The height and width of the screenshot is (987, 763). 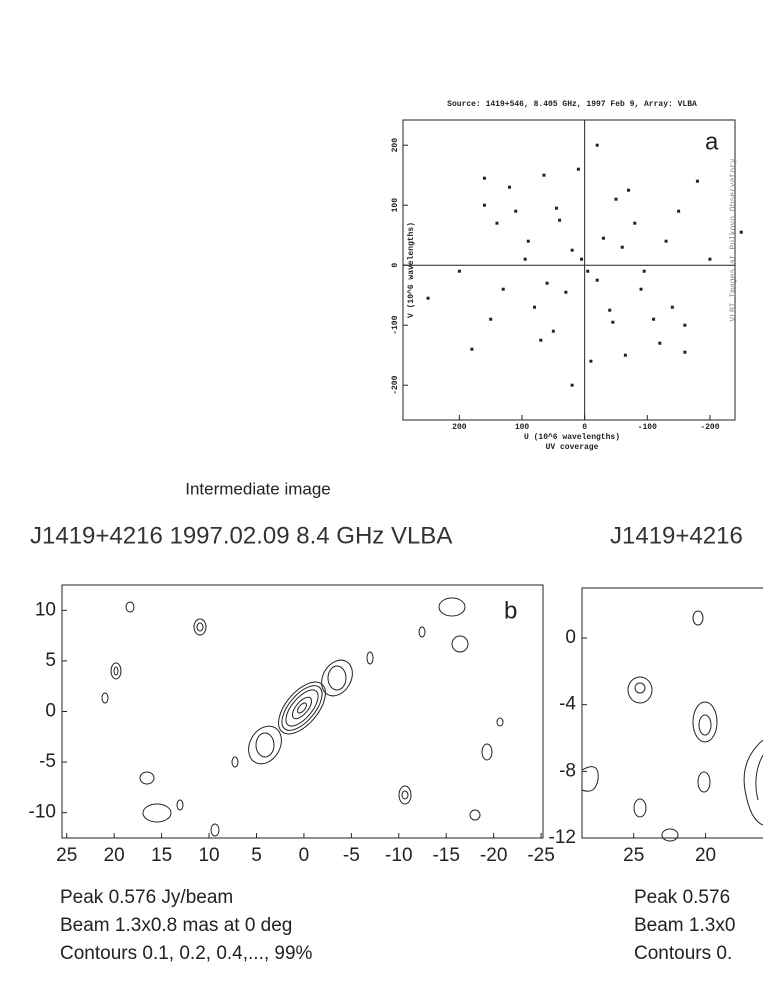 I want to click on panel-c-frame, so click(x=672, y=713).